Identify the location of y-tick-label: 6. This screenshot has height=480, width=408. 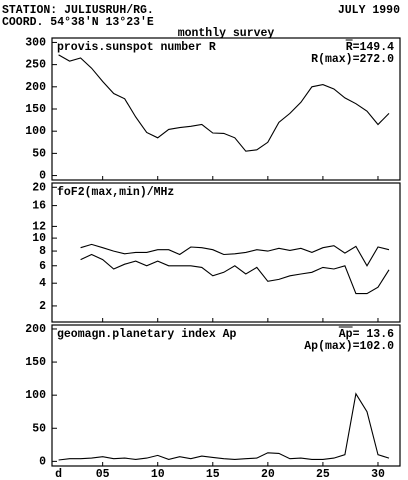
(42, 266).